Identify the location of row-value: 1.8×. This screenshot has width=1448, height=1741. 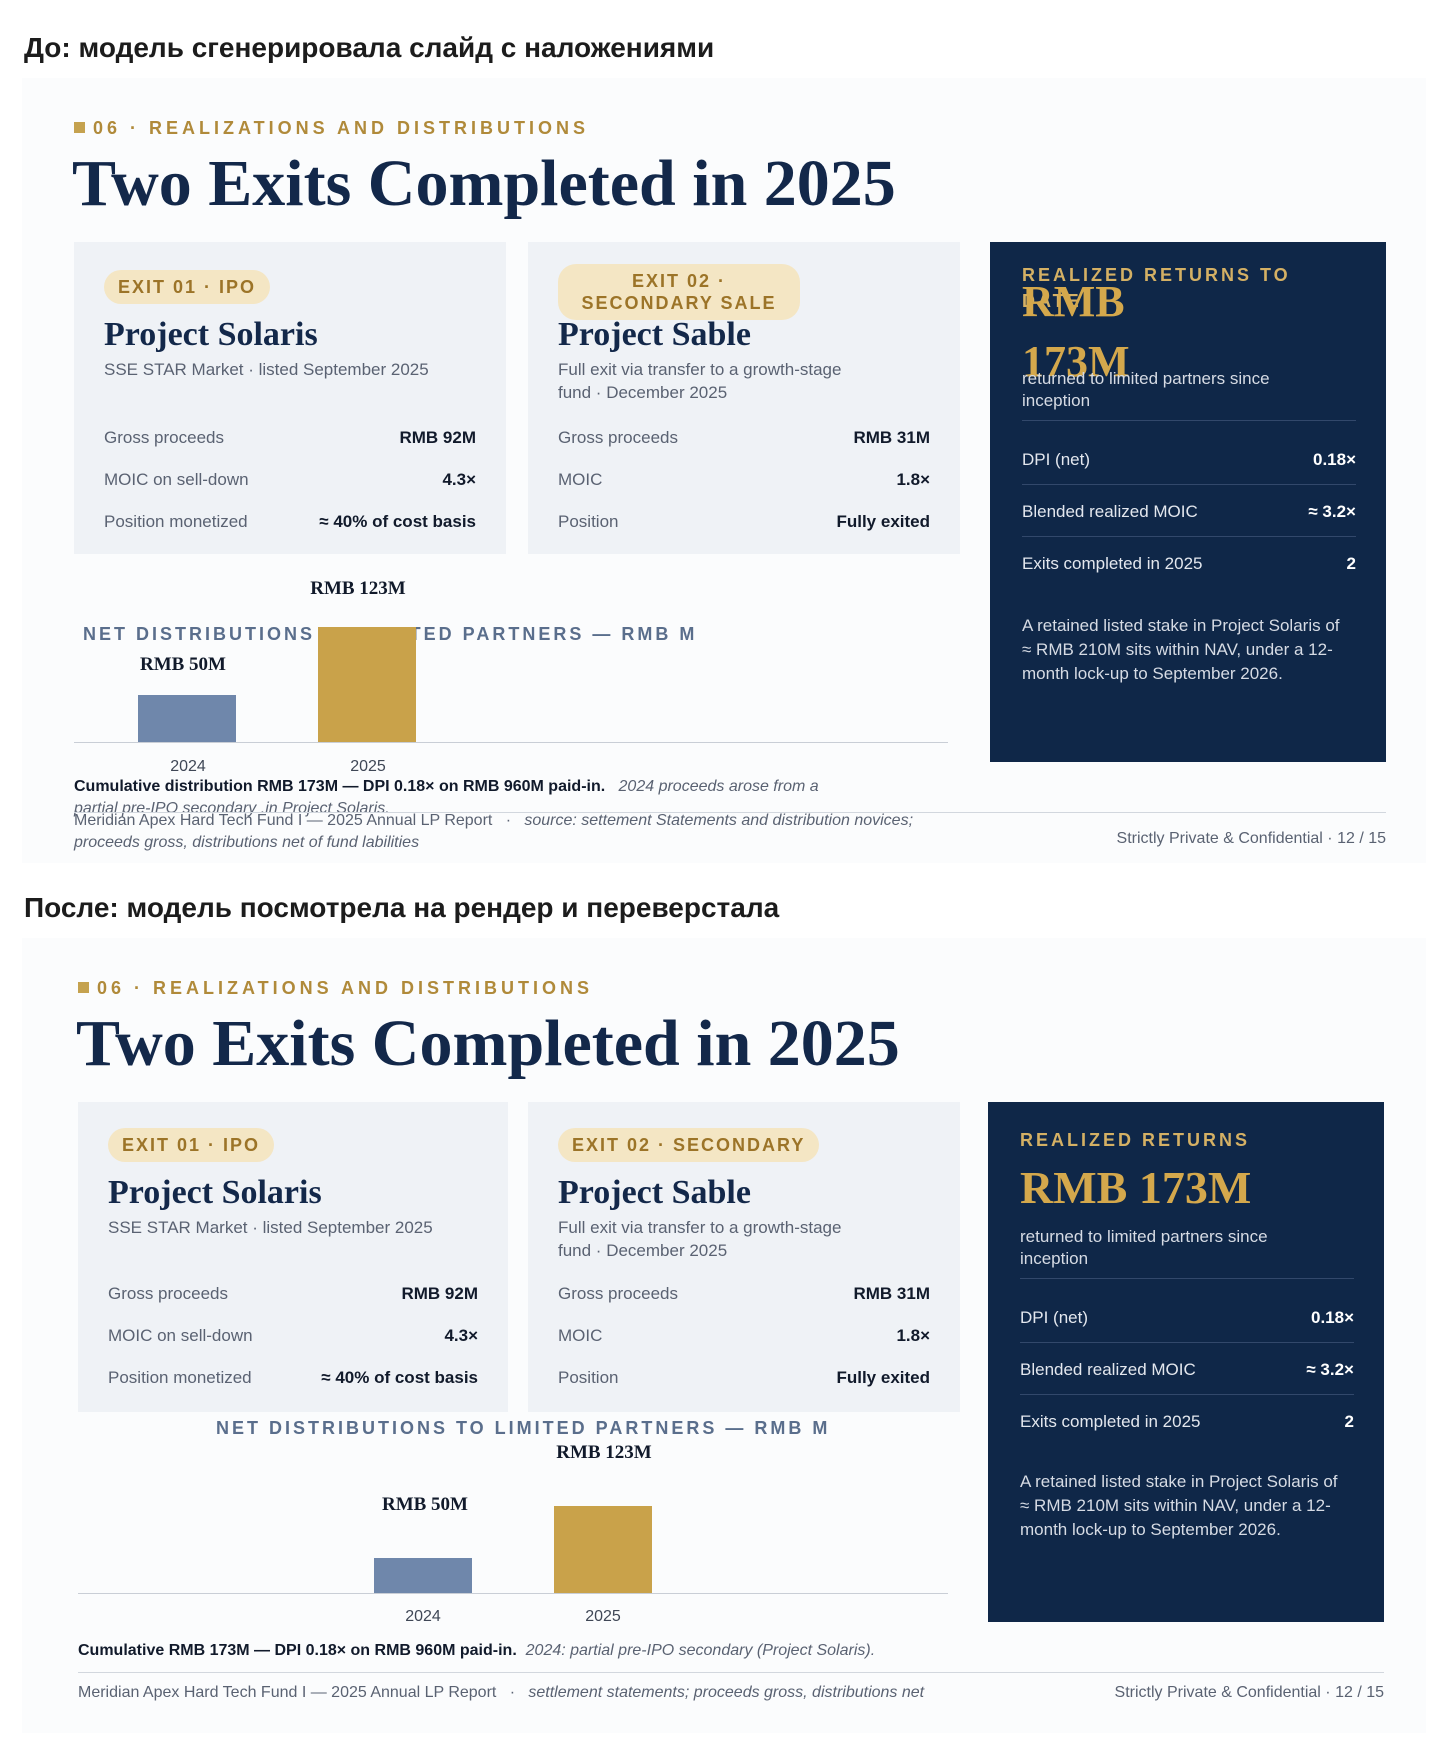
(913, 479).